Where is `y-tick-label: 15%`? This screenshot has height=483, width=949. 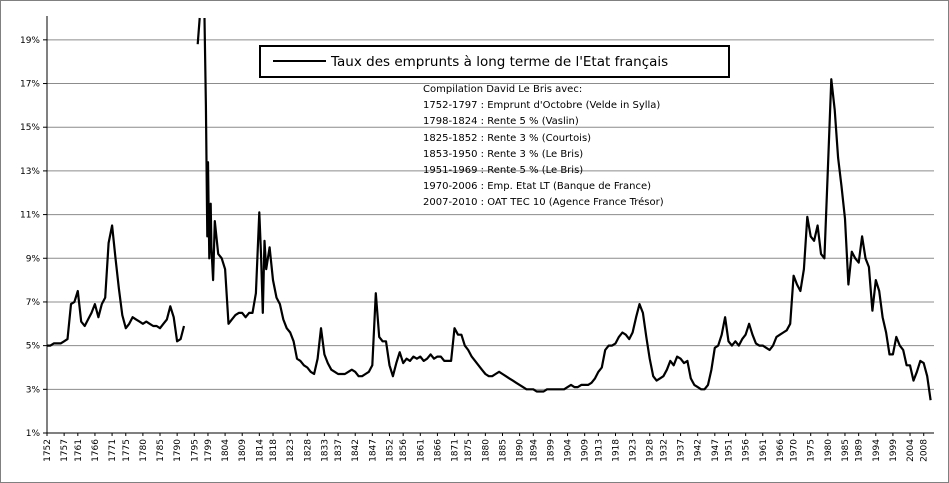
y-tick-label: 15% is located at coordinates (30, 128).